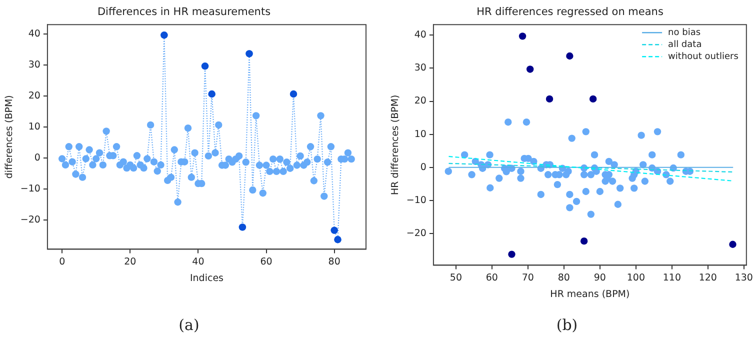  What do you see at coordinates (635, 278) in the screenshot?
I see `x-tick-label: 100` at bounding box center [635, 278].